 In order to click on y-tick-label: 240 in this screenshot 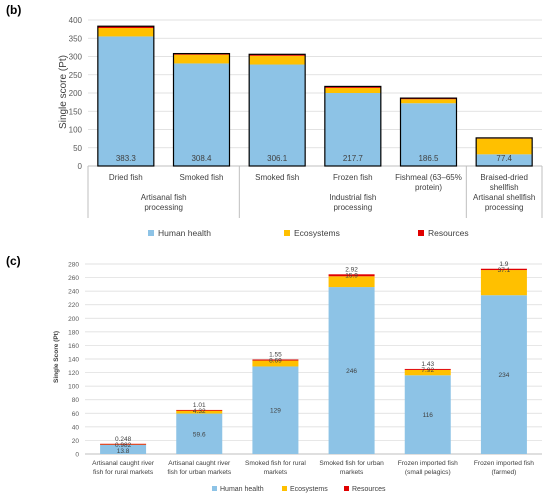, I will do `click(73, 292)`.